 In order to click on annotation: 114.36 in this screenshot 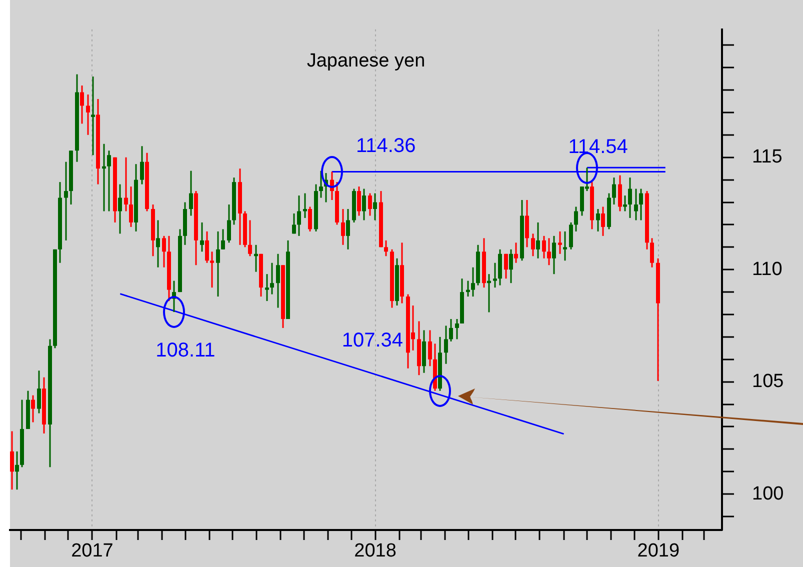, I will do `click(386, 146)`.